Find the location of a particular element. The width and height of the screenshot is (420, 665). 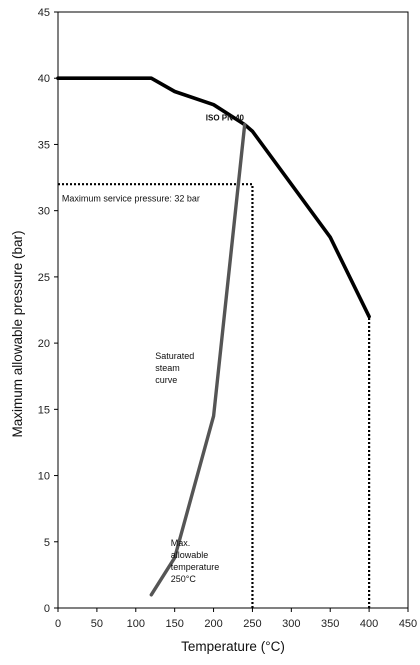

y-tick-label: 0 is located at coordinates (47, 609).